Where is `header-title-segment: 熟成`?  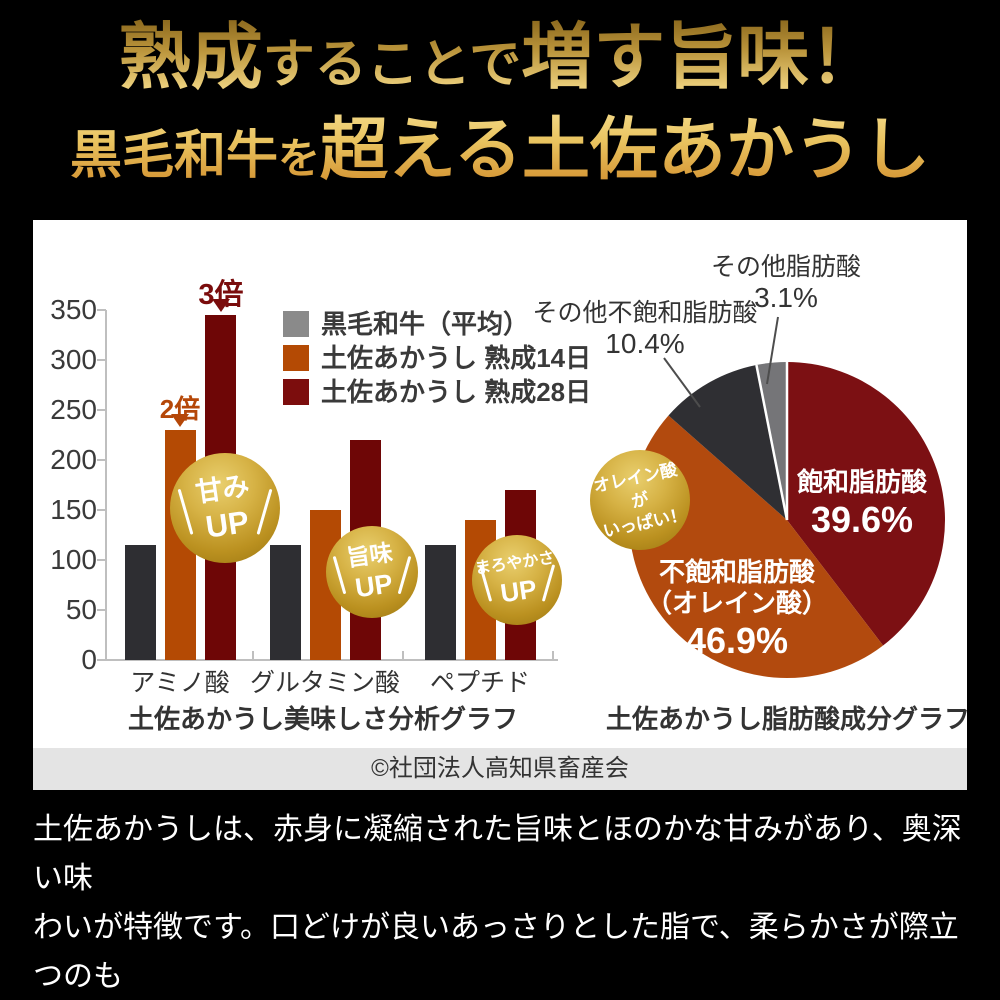
header-title-segment: 熟成 is located at coordinates (190, 58).